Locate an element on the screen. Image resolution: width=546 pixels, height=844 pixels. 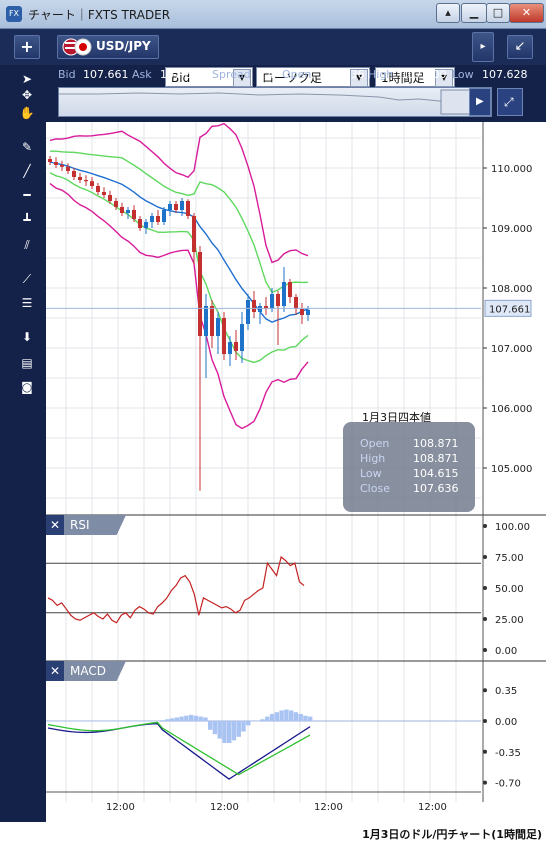
price-type-select: Bid ▼ is located at coordinates (209, 77).